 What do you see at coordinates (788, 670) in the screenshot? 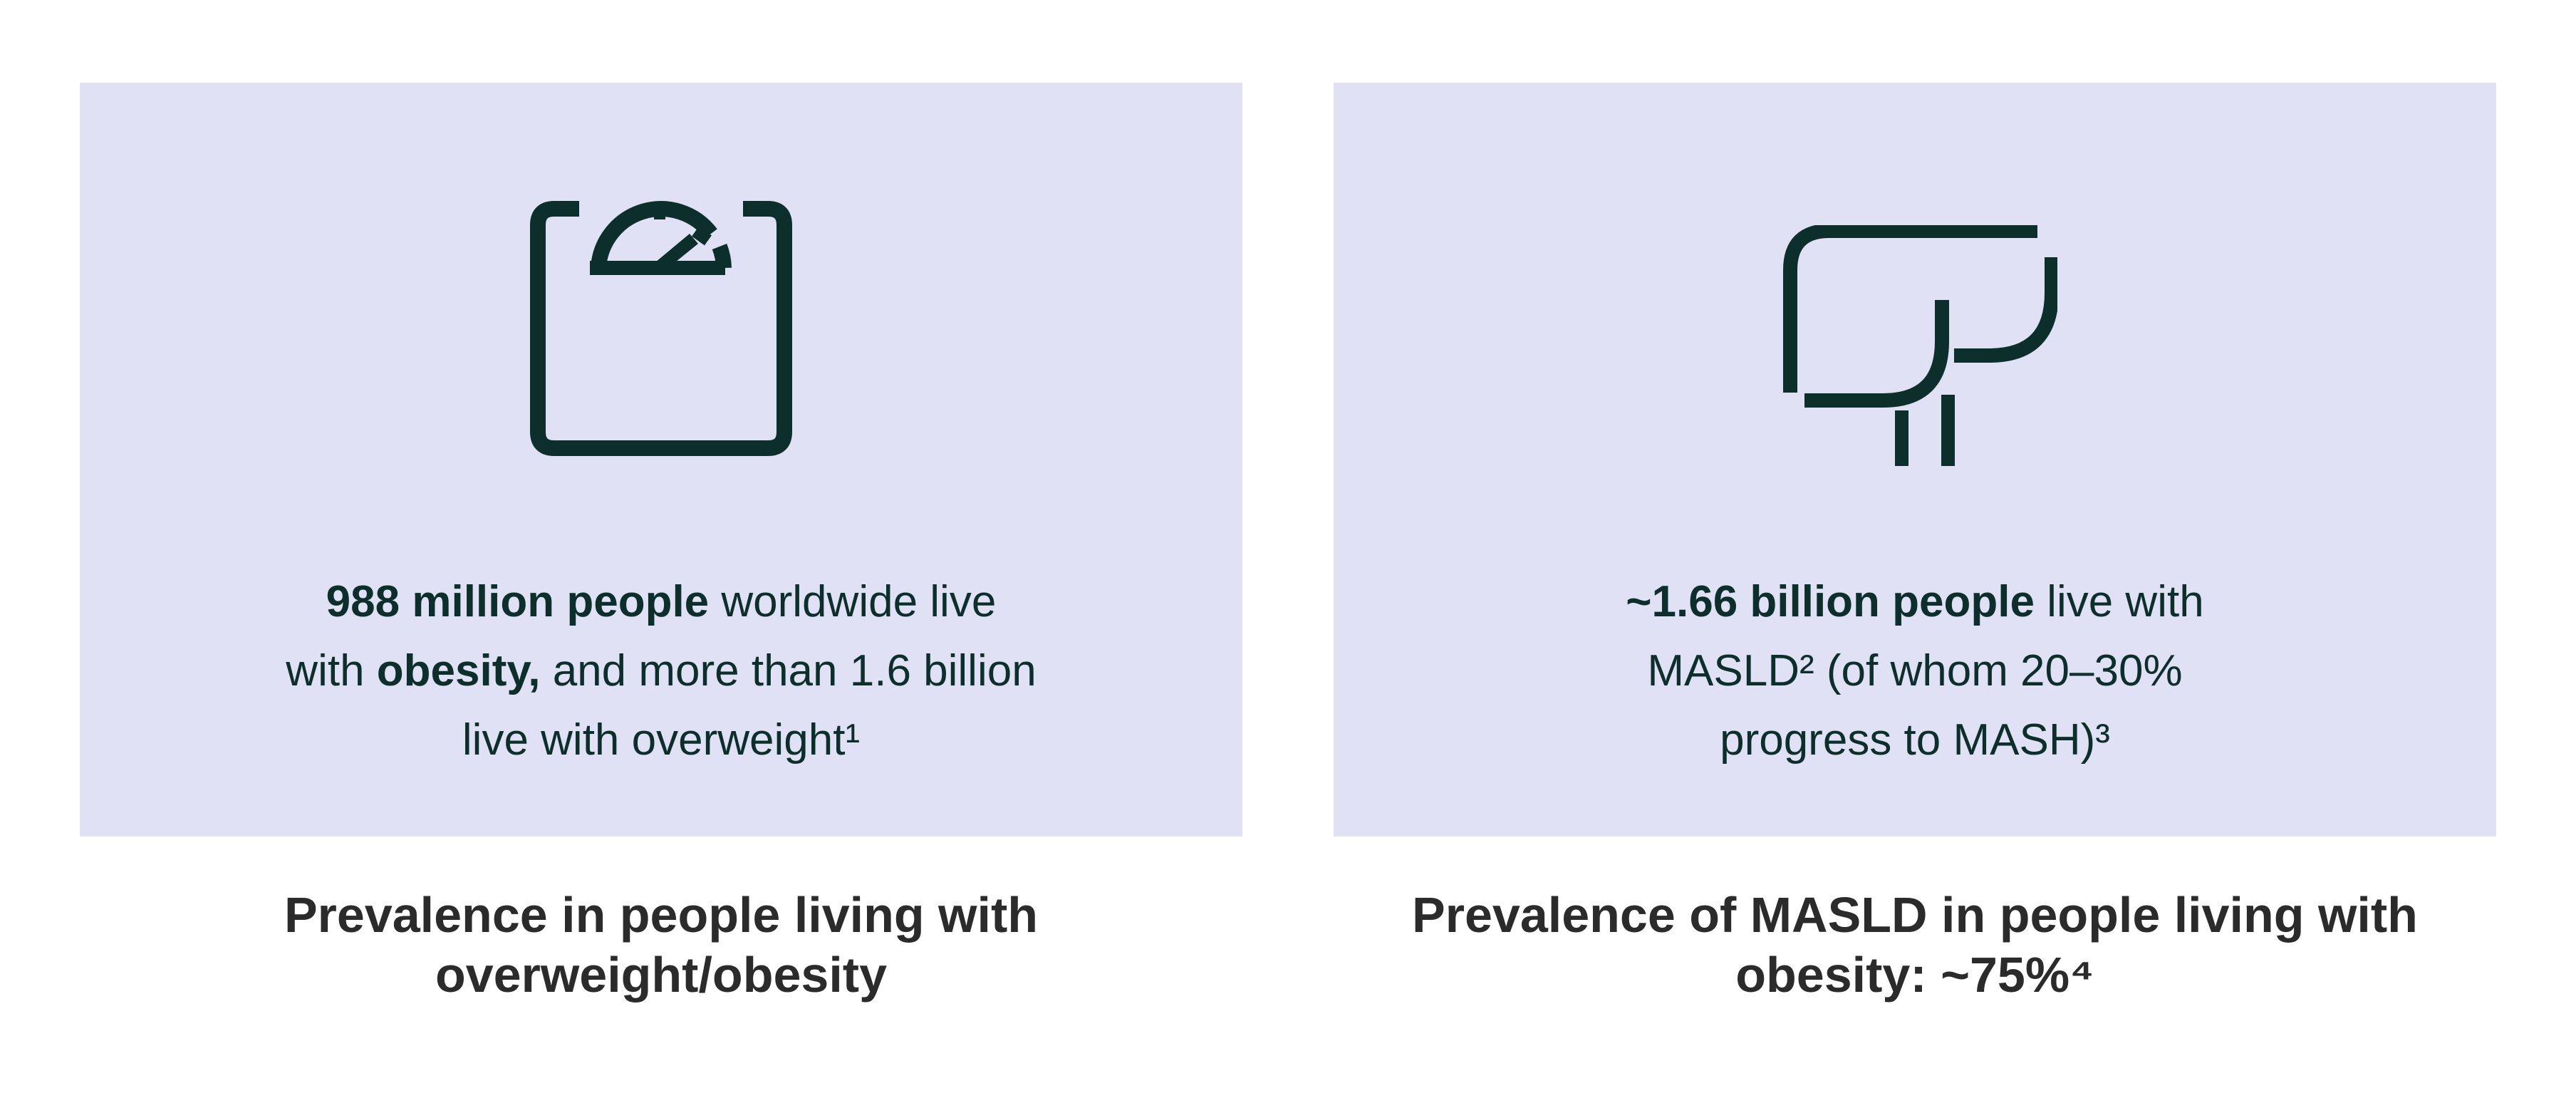
I see `stat-text: and more than 1.6 billion` at bounding box center [788, 670].